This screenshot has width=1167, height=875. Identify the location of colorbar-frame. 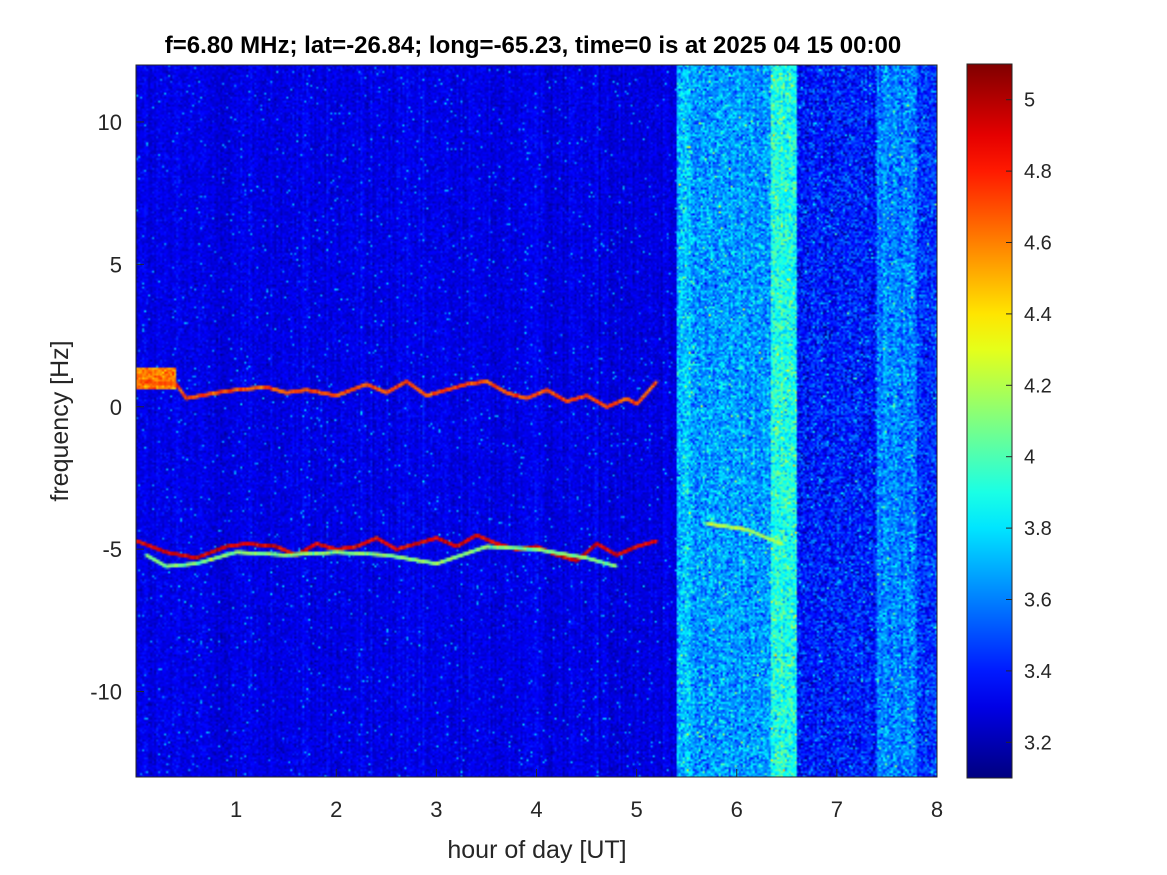
(989, 421).